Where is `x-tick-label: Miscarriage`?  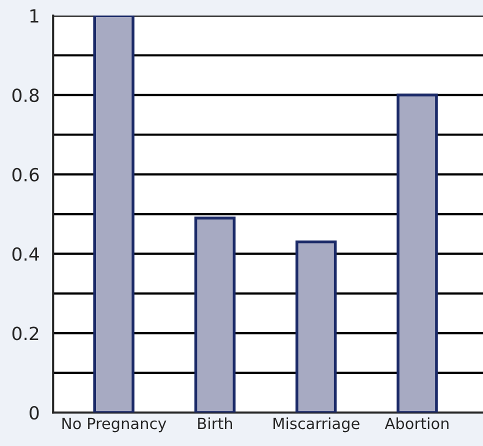
x-tick-label: Miscarriage is located at coordinates (317, 424).